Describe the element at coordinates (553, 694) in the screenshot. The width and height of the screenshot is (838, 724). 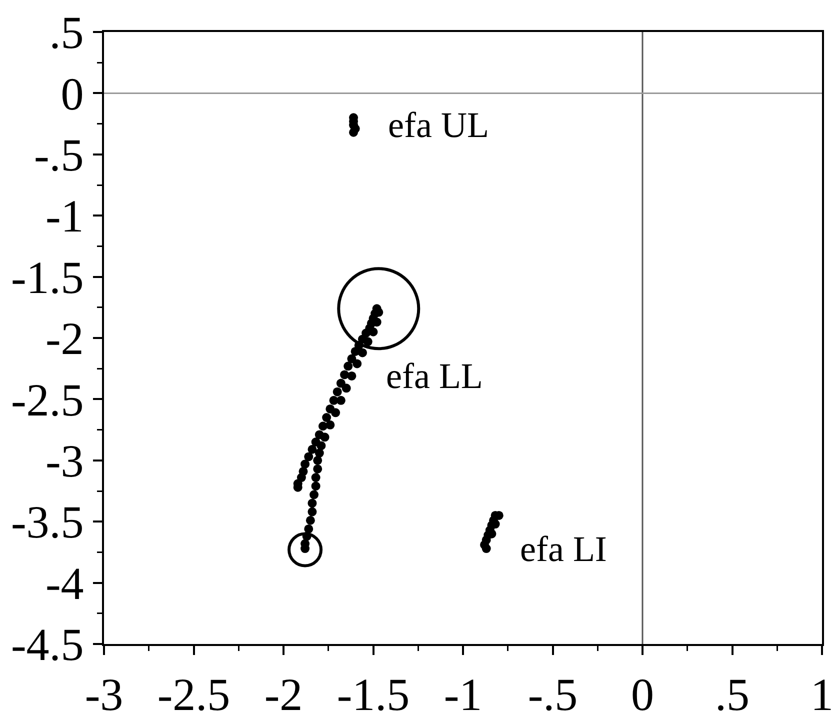
I see `x-tick-label: -.5` at that location.